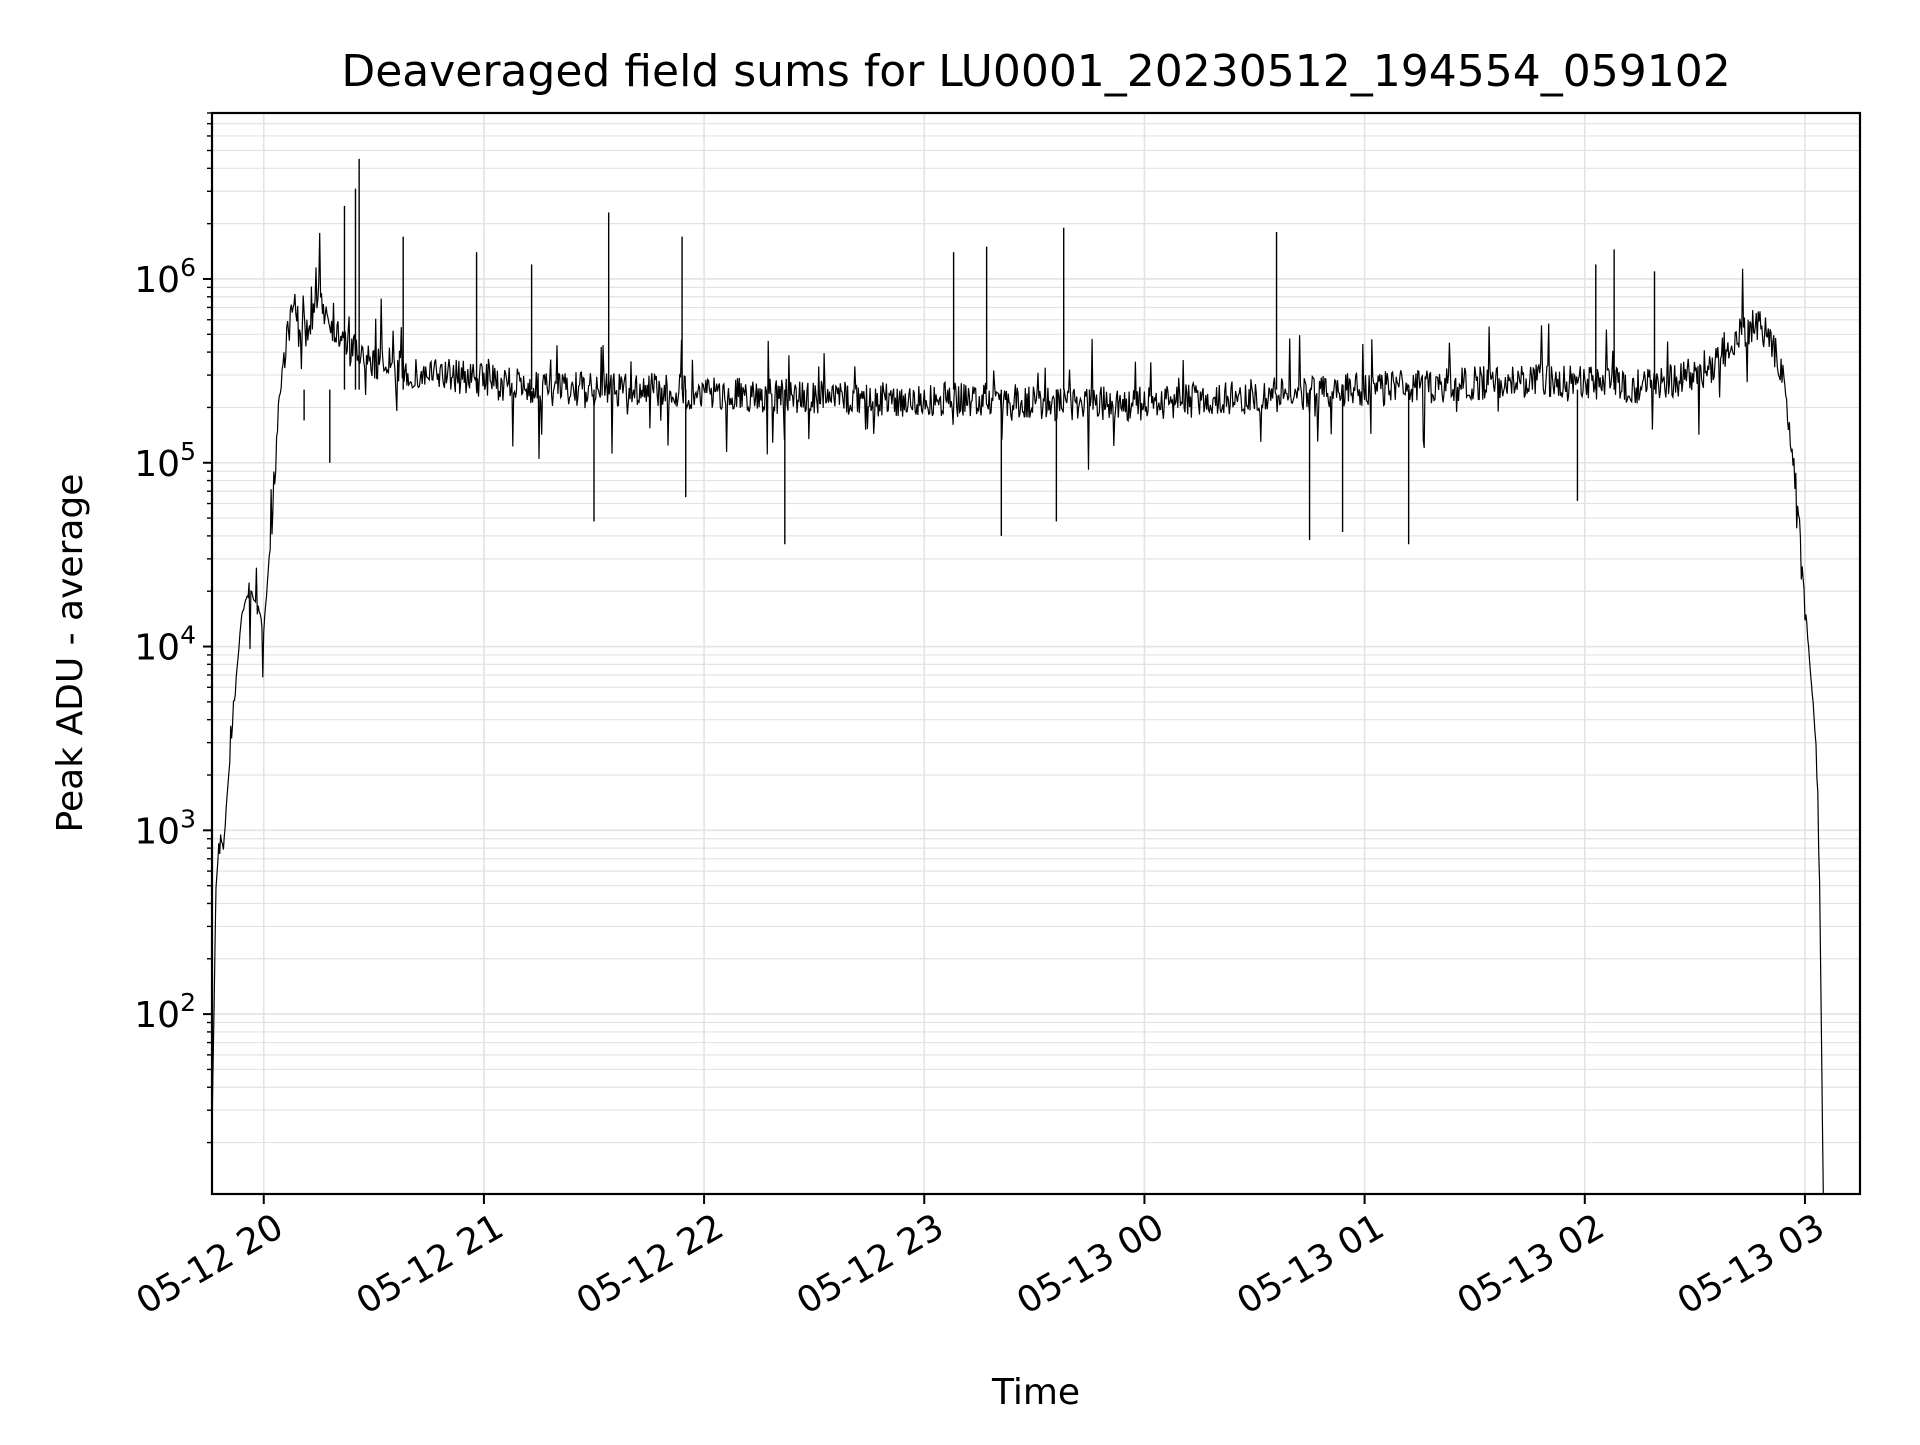  Describe the element at coordinates (165, 645) in the screenshot. I see `y-tick-label: 10⁴` at that location.